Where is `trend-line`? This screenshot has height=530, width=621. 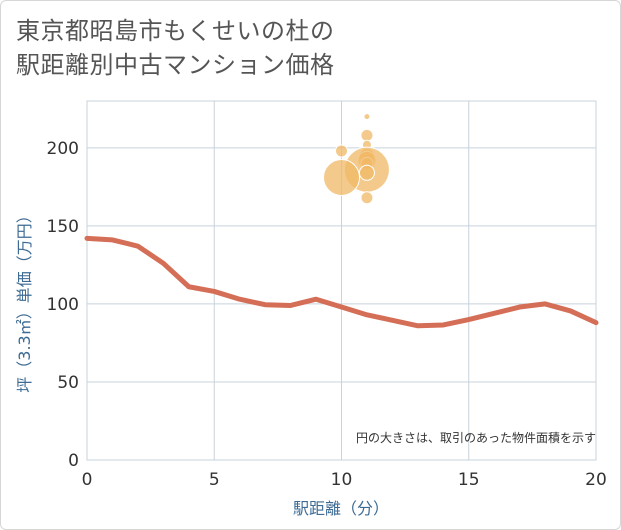
trend-line is located at coordinates (341, 282).